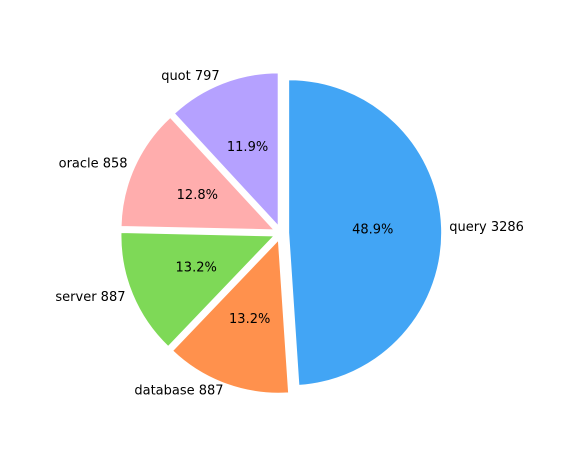  I want to click on slice-percent-quot: 11.9%, so click(247, 147).